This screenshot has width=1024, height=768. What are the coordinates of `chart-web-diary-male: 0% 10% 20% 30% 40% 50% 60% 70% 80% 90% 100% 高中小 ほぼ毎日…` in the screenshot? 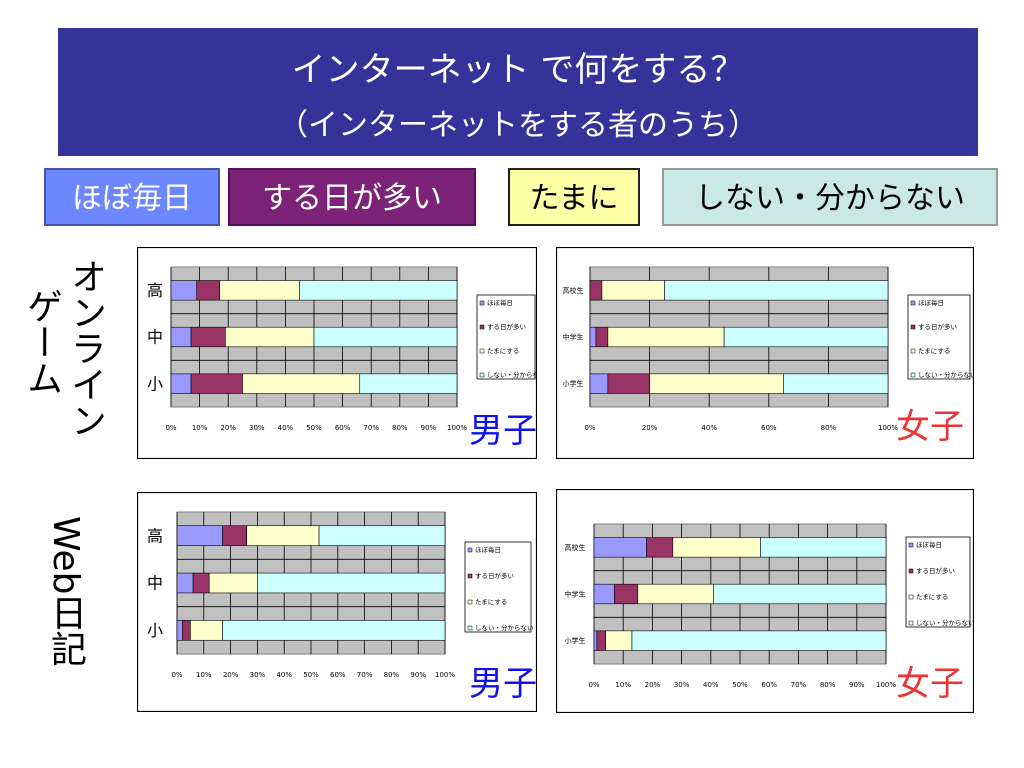 It's located at (337, 602).